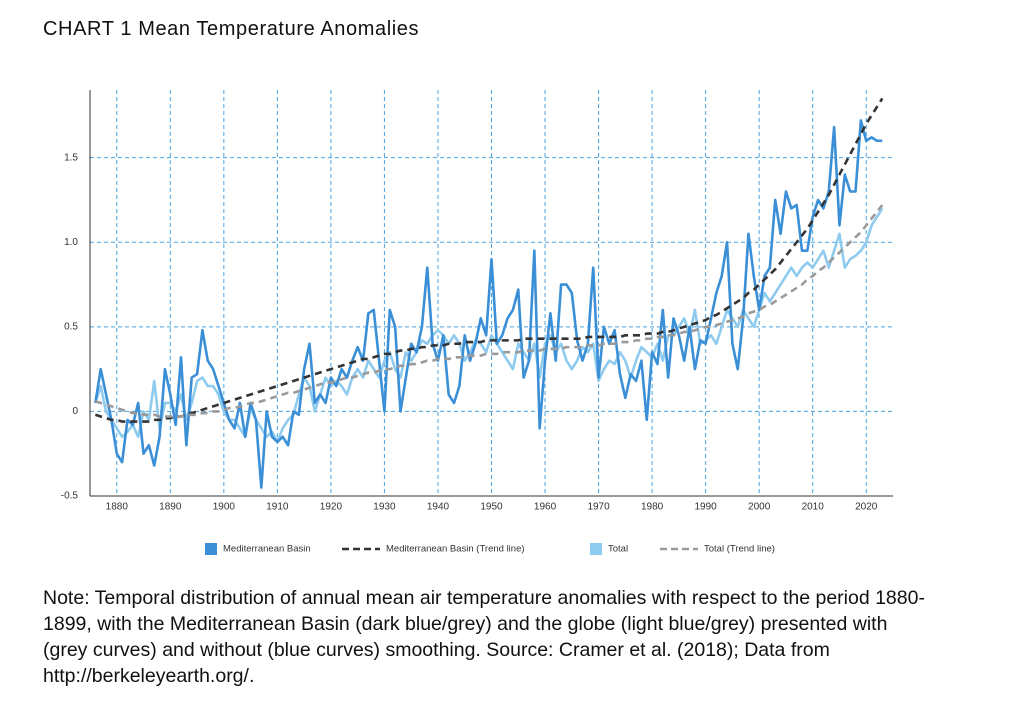  Describe the element at coordinates (455, 549) in the screenshot. I see `legend-label: Mediterranean Basin (Trend line)` at that location.